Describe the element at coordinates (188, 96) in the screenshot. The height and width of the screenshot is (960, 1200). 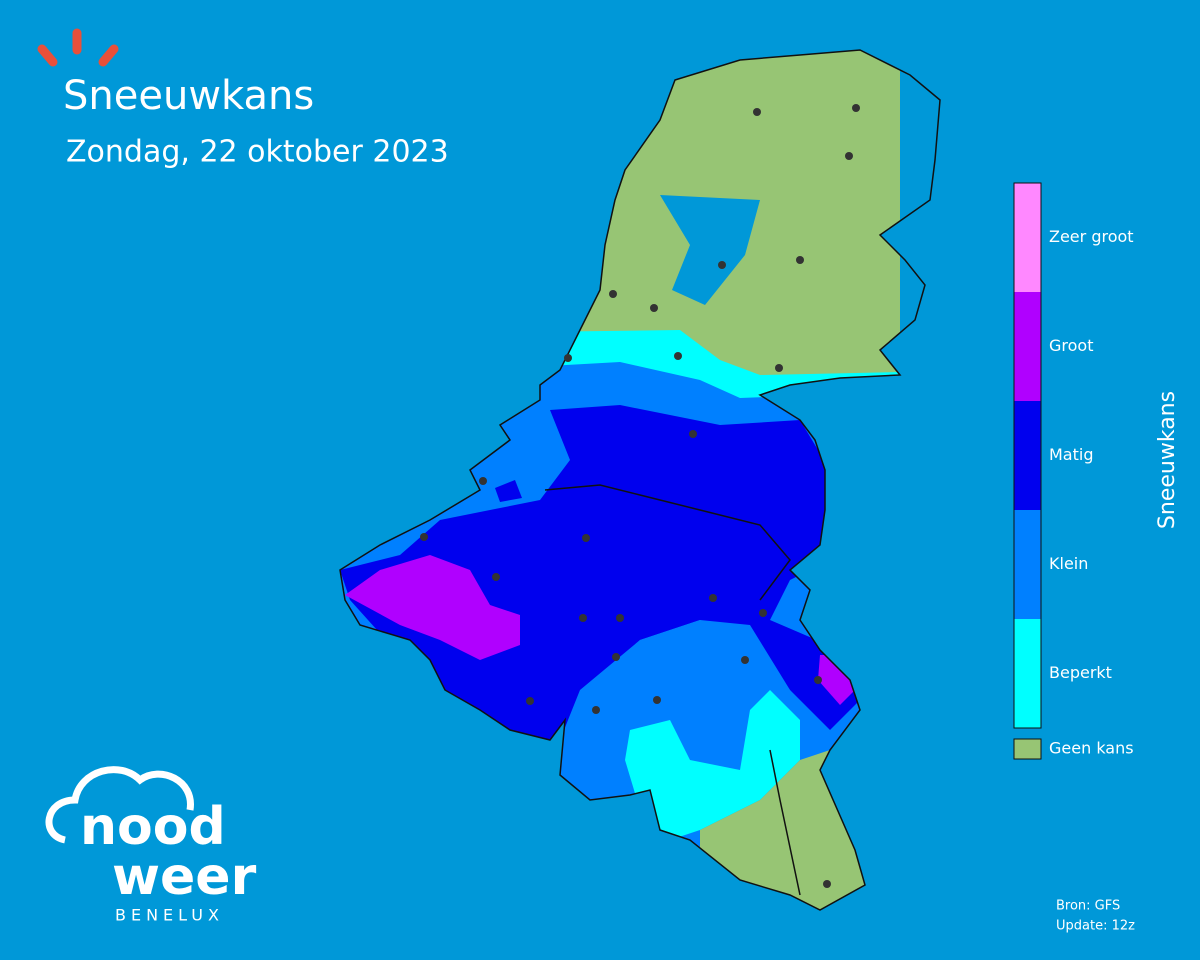
I see `title: Sneeuwkans` at that location.